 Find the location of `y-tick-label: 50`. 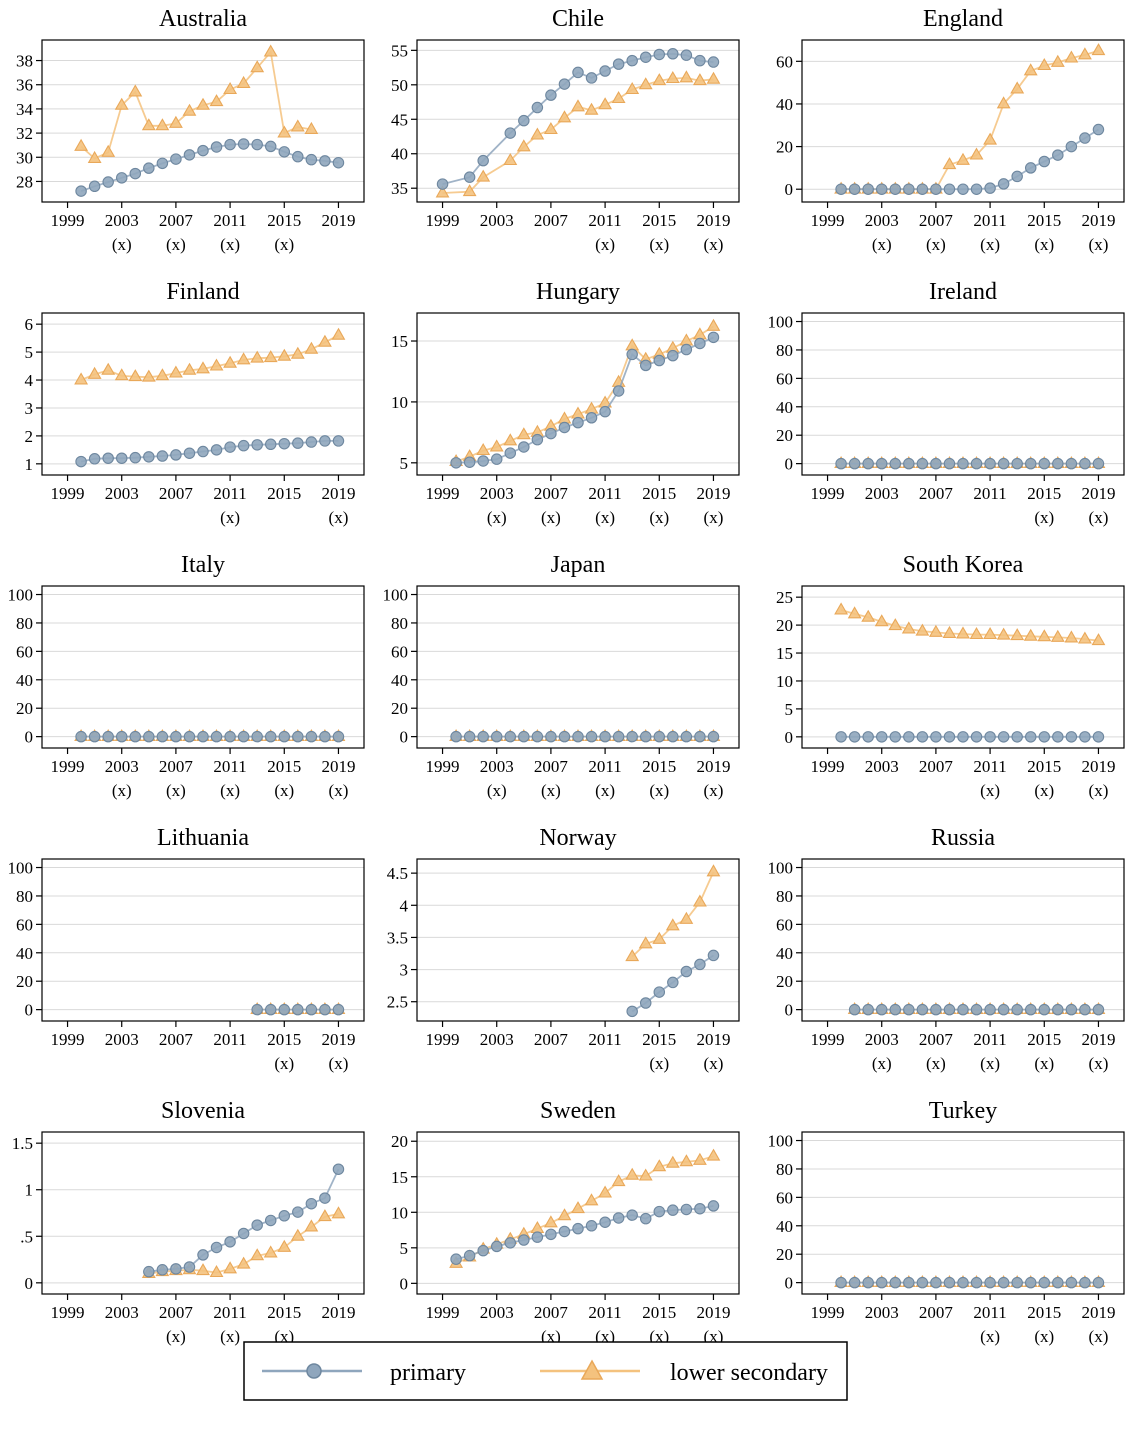

y-tick-label: 50 is located at coordinates (399, 85).